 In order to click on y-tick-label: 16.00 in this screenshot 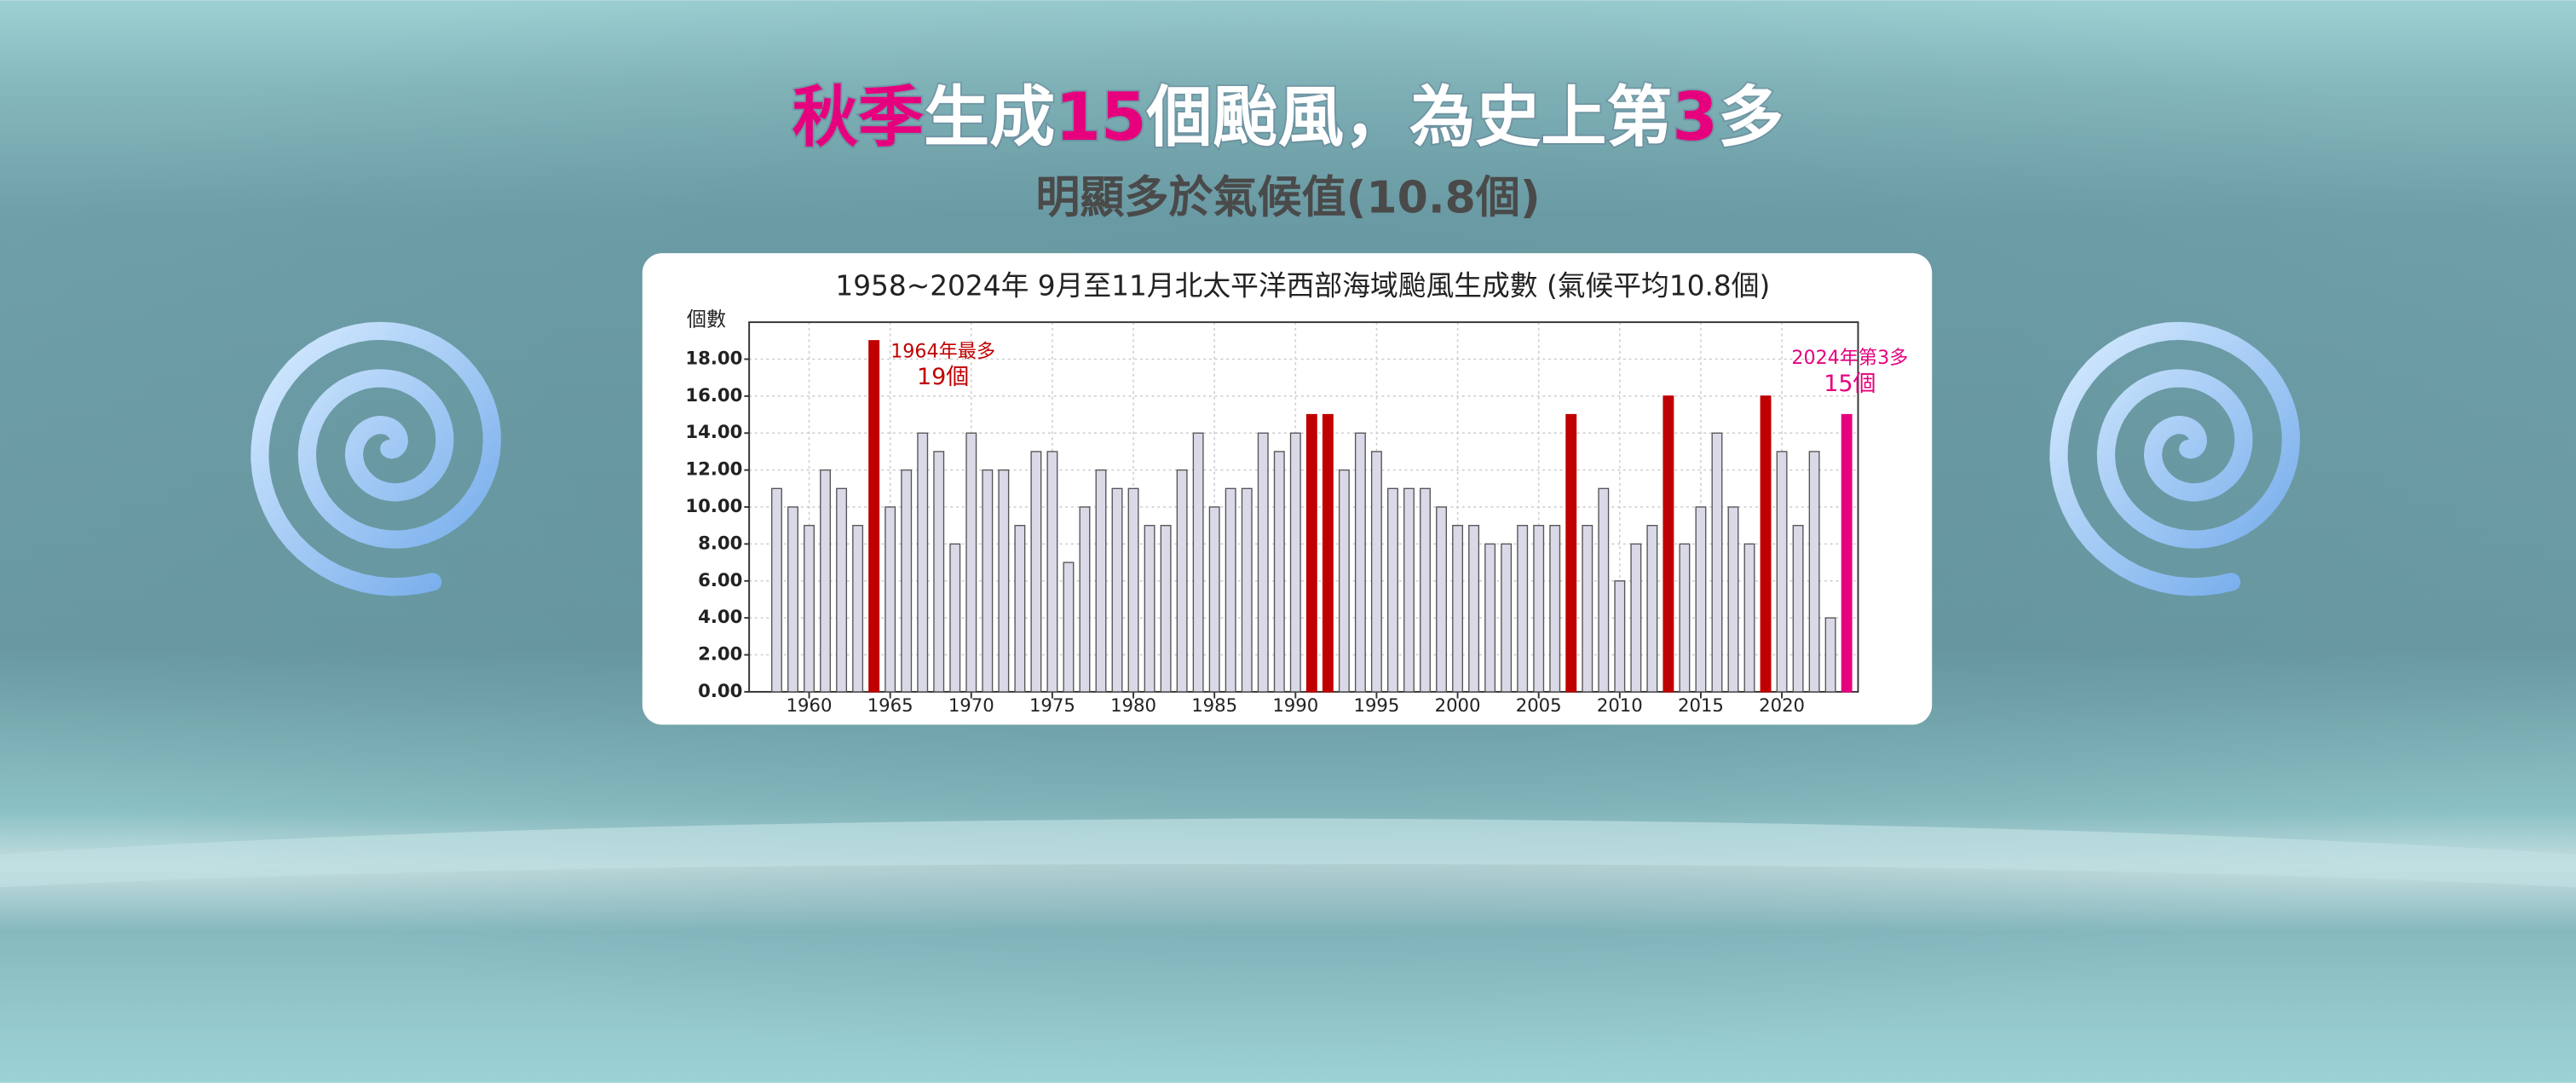, I will do `click(713, 395)`.